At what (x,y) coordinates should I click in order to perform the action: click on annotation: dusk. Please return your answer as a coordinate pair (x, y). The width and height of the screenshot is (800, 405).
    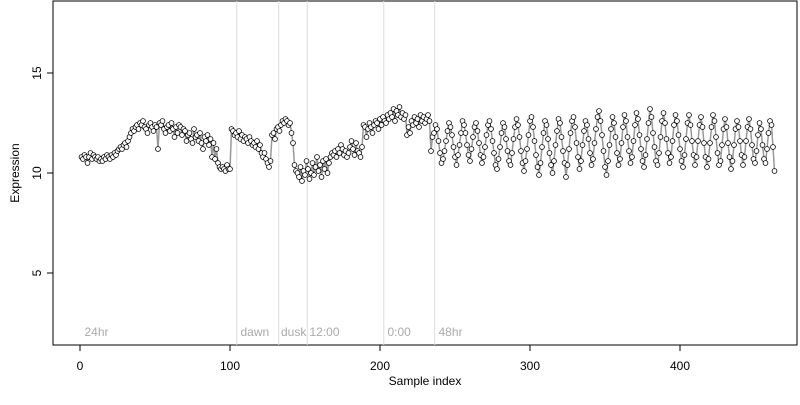
    Looking at the image, I should click on (294, 332).